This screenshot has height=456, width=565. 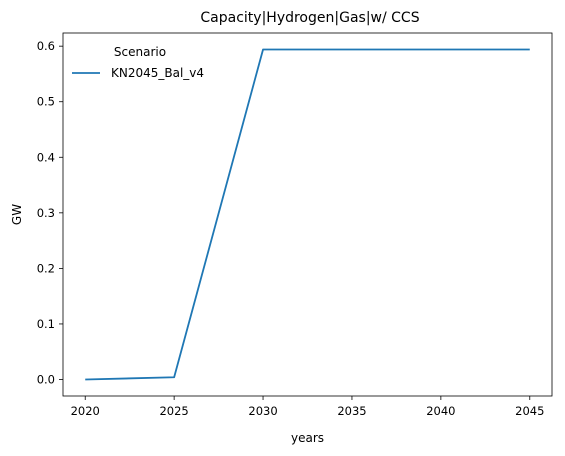 What do you see at coordinates (85, 411) in the screenshot?
I see `x-tick-label: 2020` at bounding box center [85, 411].